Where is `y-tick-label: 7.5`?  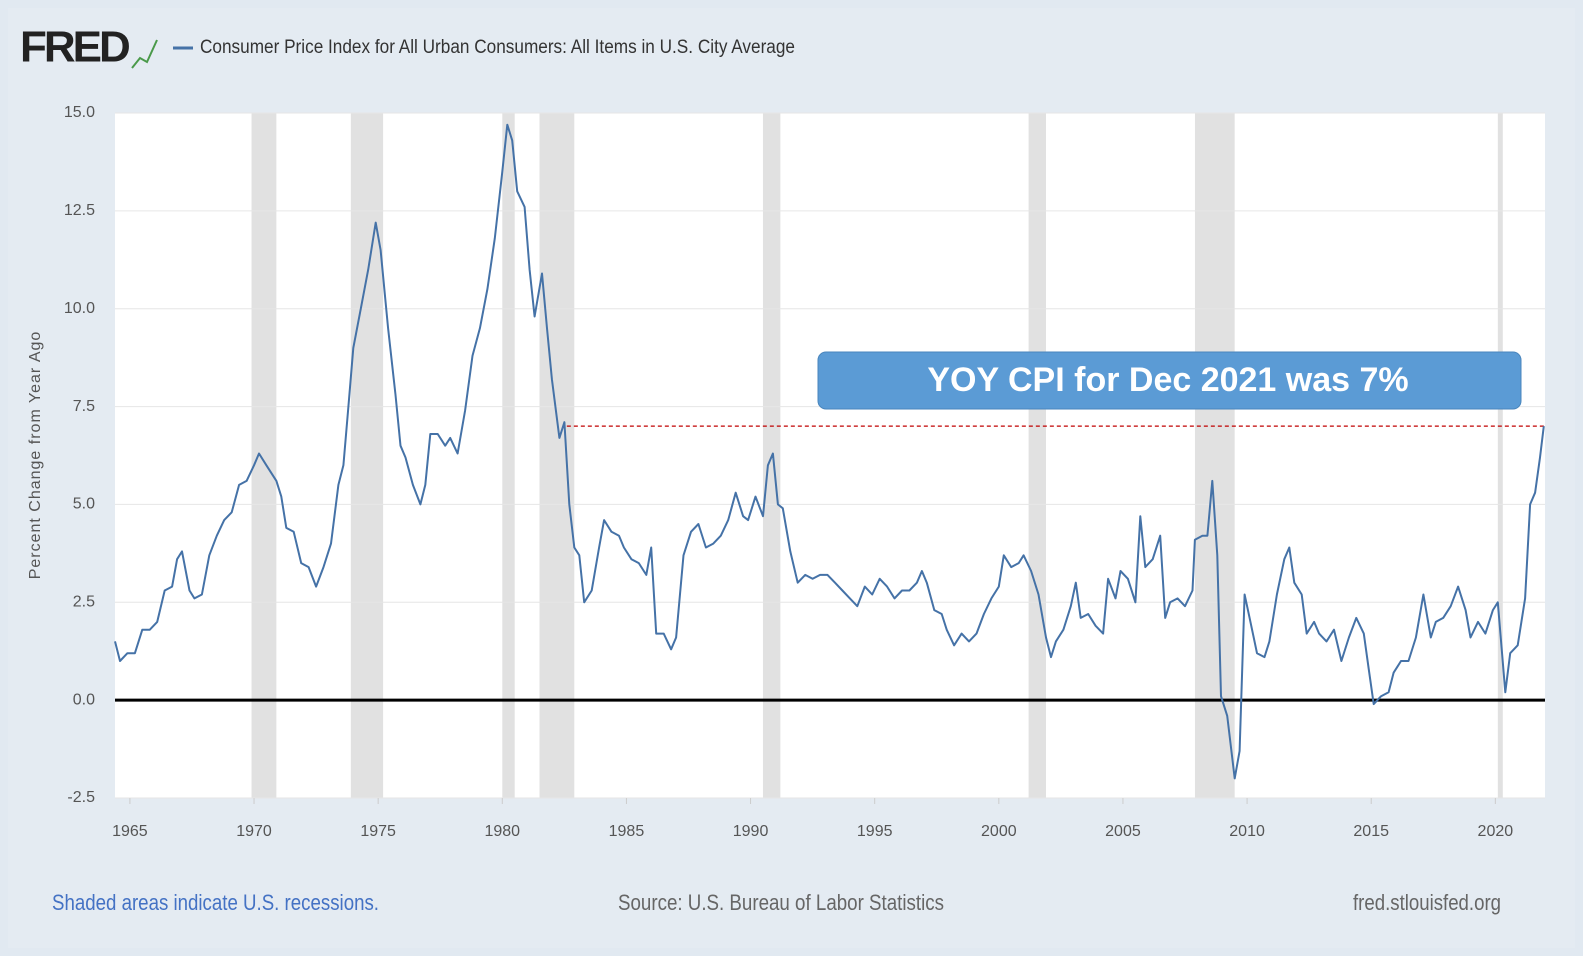 y-tick-label: 7.5 is located at coordinates (84, 406).